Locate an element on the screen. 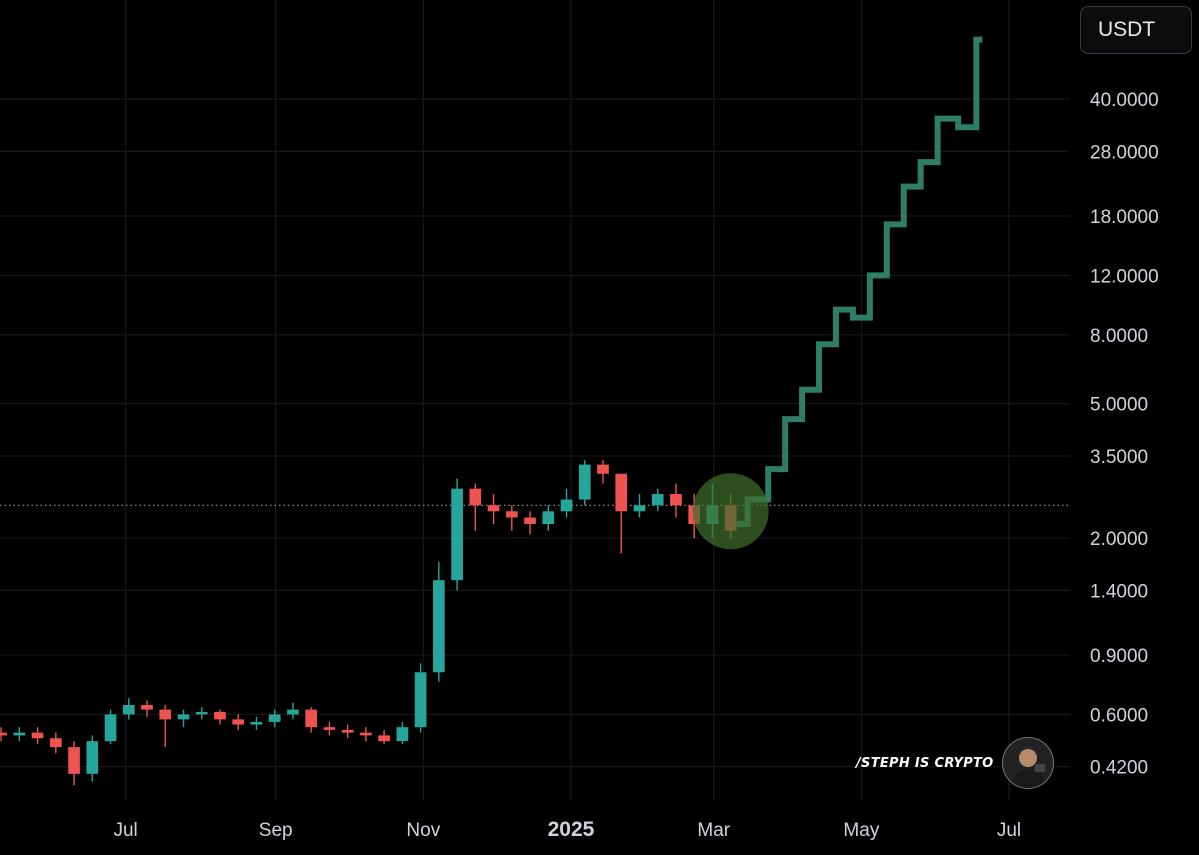 This screenshot has height=855, width=1199. x-tick-label: May is located at coordinates (861, 830).